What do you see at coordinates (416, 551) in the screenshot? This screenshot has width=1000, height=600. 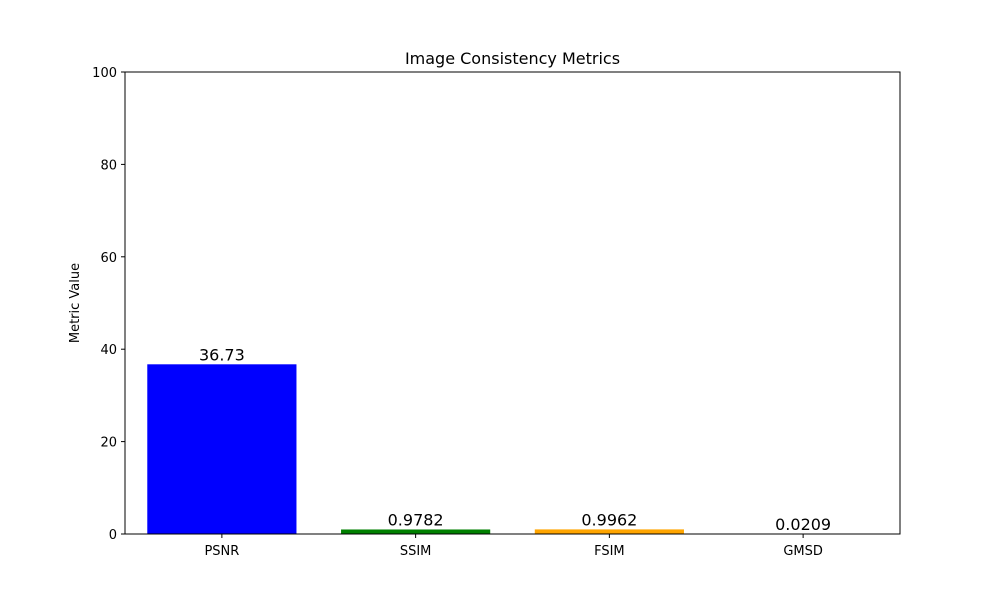 I see `x-tick-label-ssim: SSIM` at bounding box center [416, 551].